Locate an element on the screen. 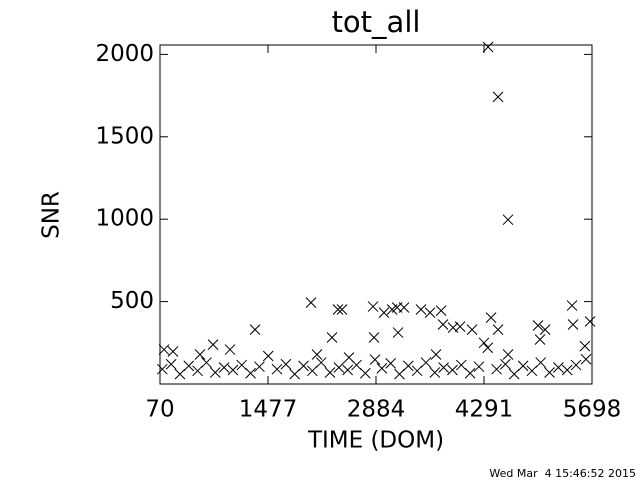 This screenshot has height=480, width=640. x-tick-label: 70 is located at coordinates (159, 410).